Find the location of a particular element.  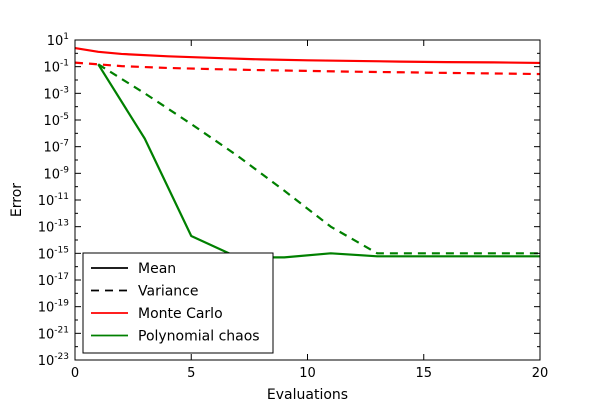

y-tick-exponent: -21 is located at coordinates (61, 330).